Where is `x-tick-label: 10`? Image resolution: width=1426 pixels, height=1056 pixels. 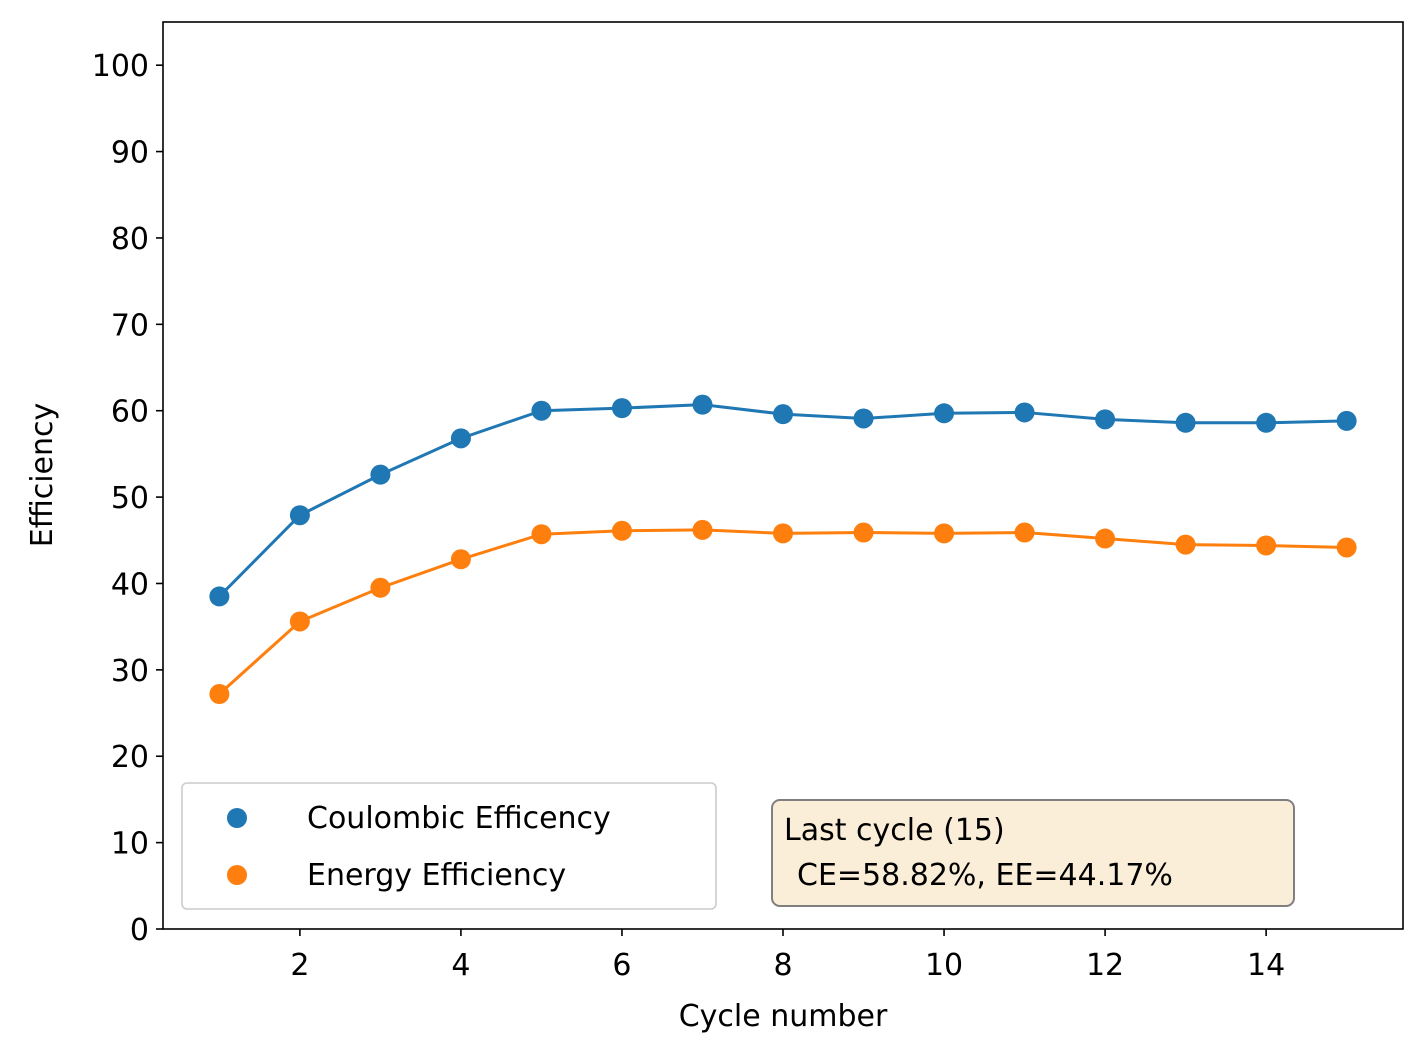 x-tick-label: 10 is located at coordinates (944, 965).